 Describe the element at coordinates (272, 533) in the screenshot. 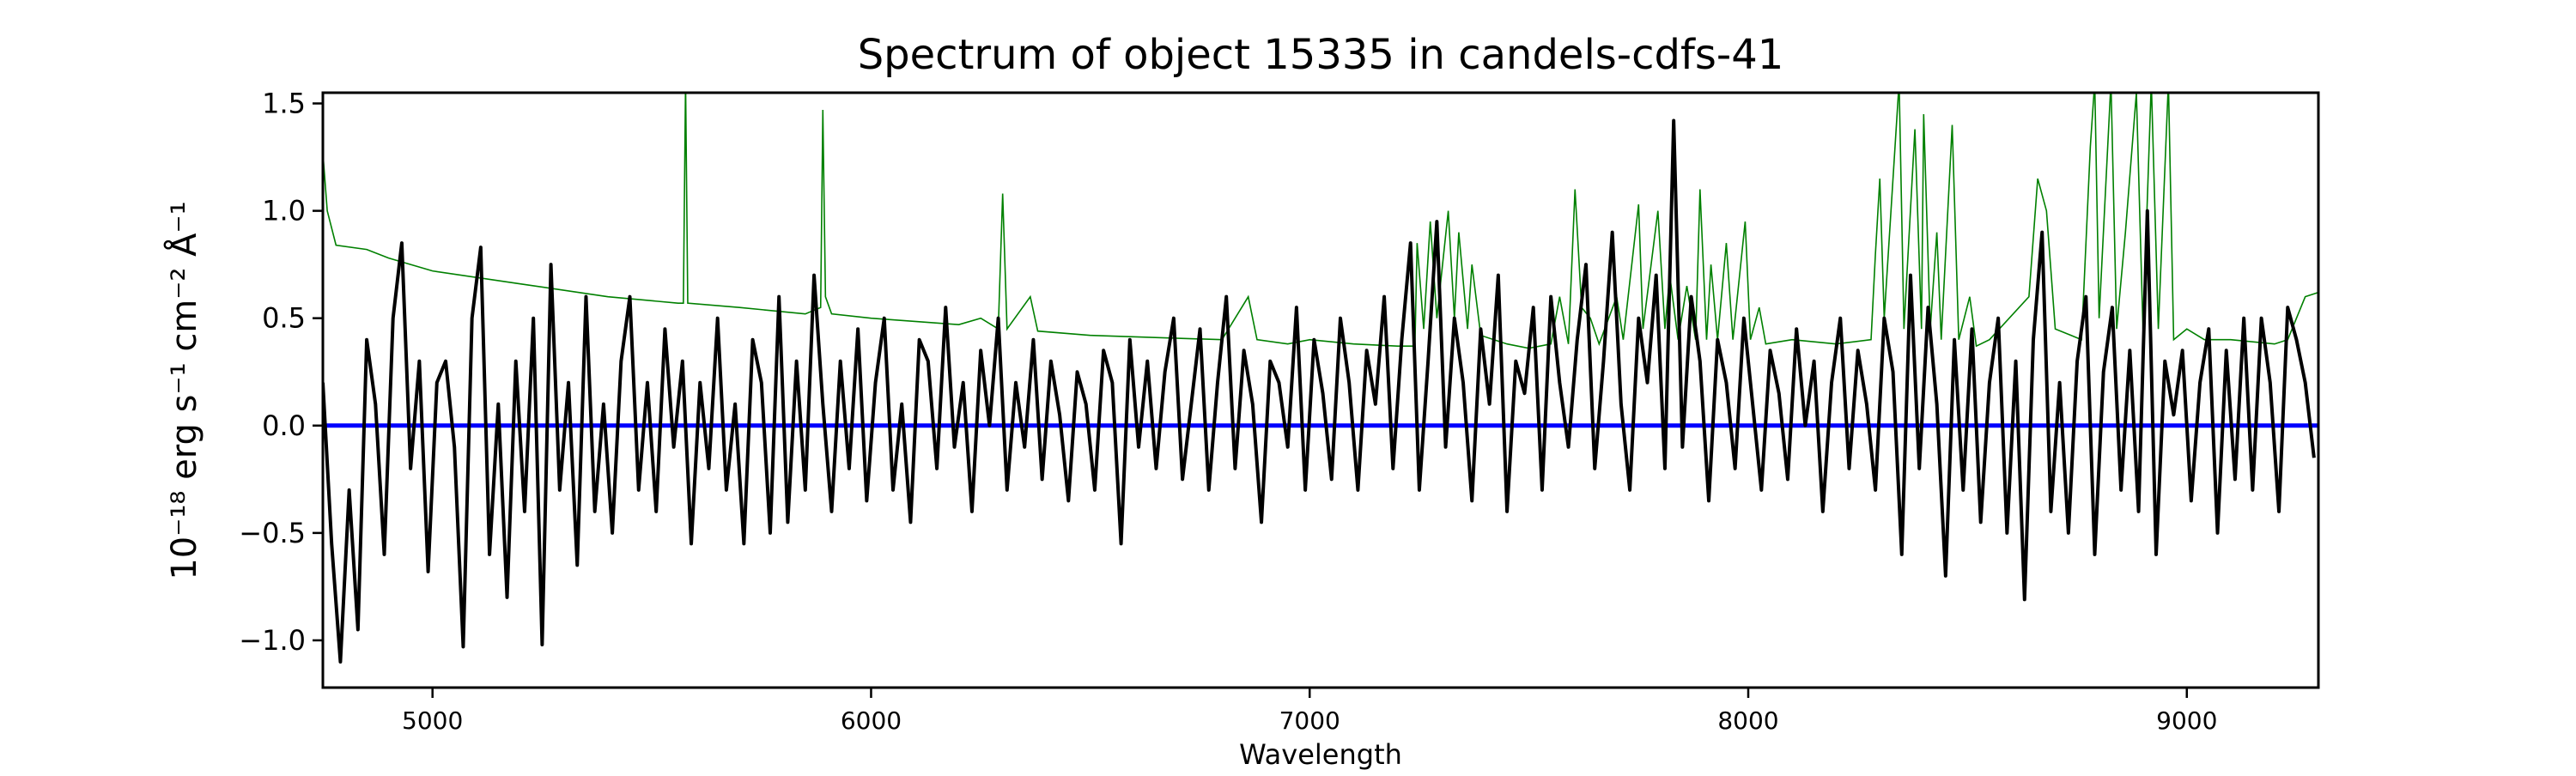

I see `y-tick-label: −0.5` at that location.